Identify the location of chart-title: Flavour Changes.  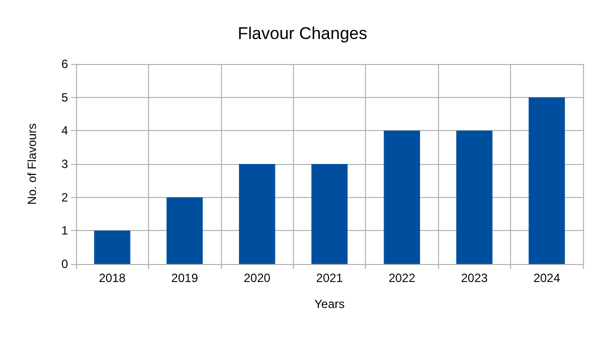
(303, 33).